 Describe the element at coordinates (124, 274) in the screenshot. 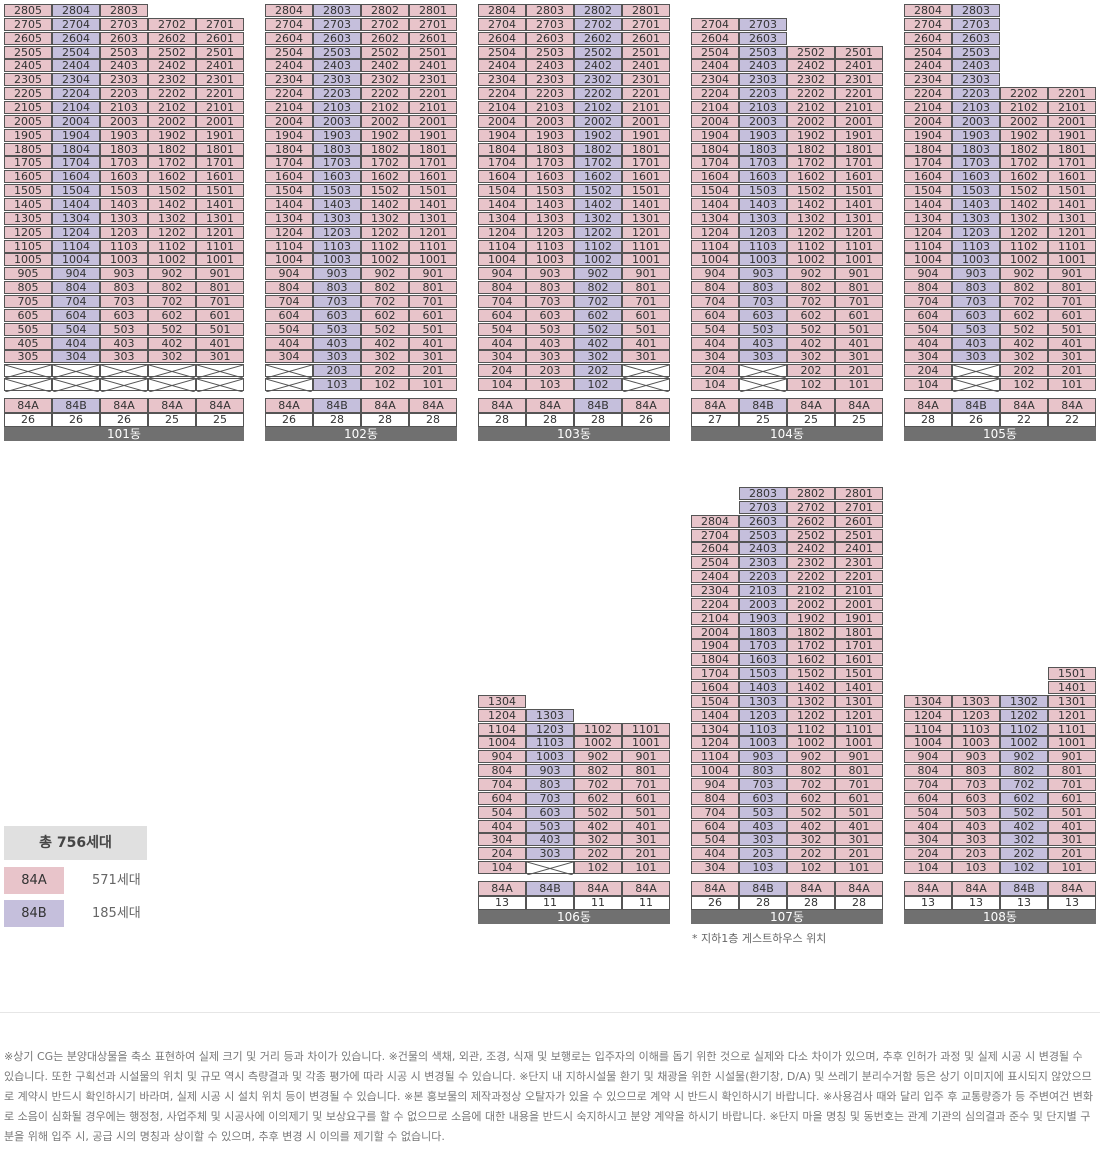

I see `unit-cell: 903` at that location.